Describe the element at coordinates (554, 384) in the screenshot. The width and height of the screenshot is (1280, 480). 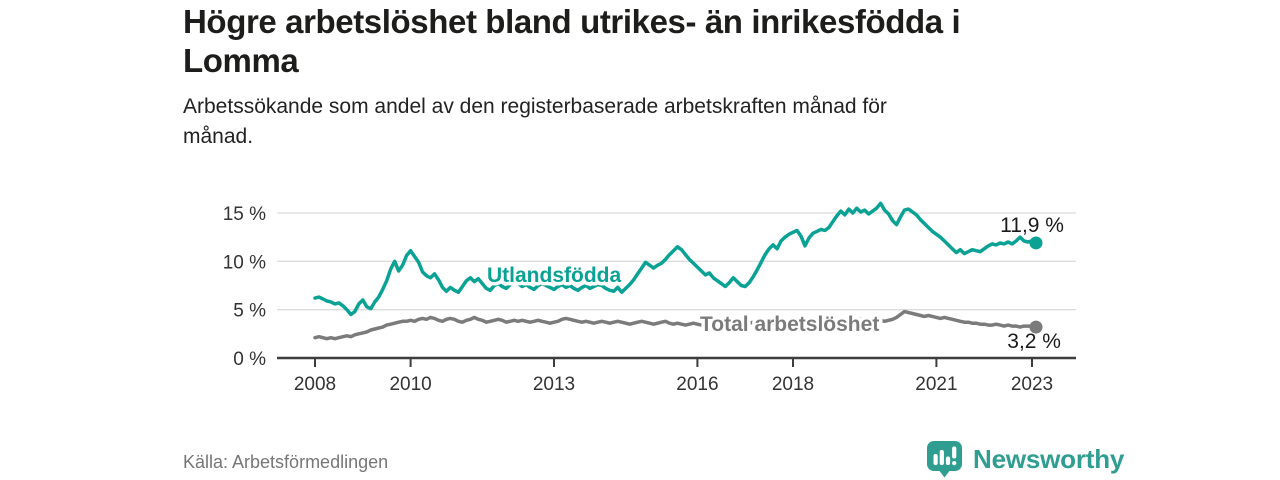
I see `x-axis-tick-label: 2013` at that location.